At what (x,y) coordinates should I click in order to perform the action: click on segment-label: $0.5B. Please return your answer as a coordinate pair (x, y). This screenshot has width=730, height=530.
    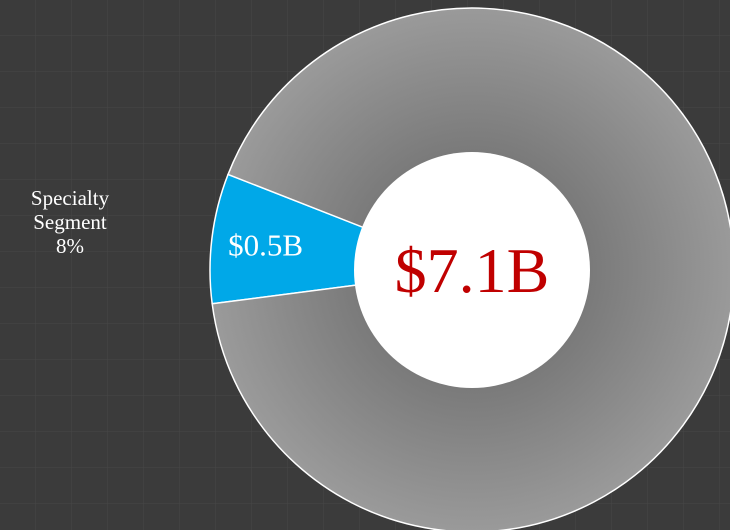
    Looking at the image, I should click on (265, 245).